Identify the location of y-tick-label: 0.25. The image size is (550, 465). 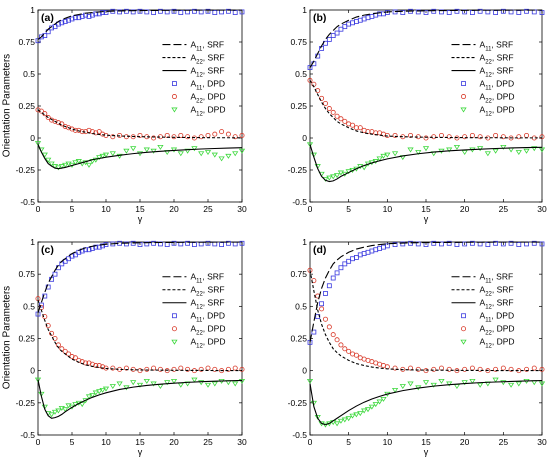
(298, 106).